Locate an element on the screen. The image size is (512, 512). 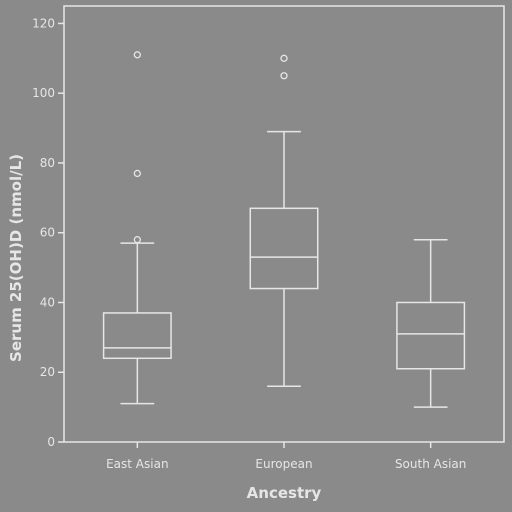
y-axis: 0 20 40 60 80 100 120 is located at coordinates (48, 232).